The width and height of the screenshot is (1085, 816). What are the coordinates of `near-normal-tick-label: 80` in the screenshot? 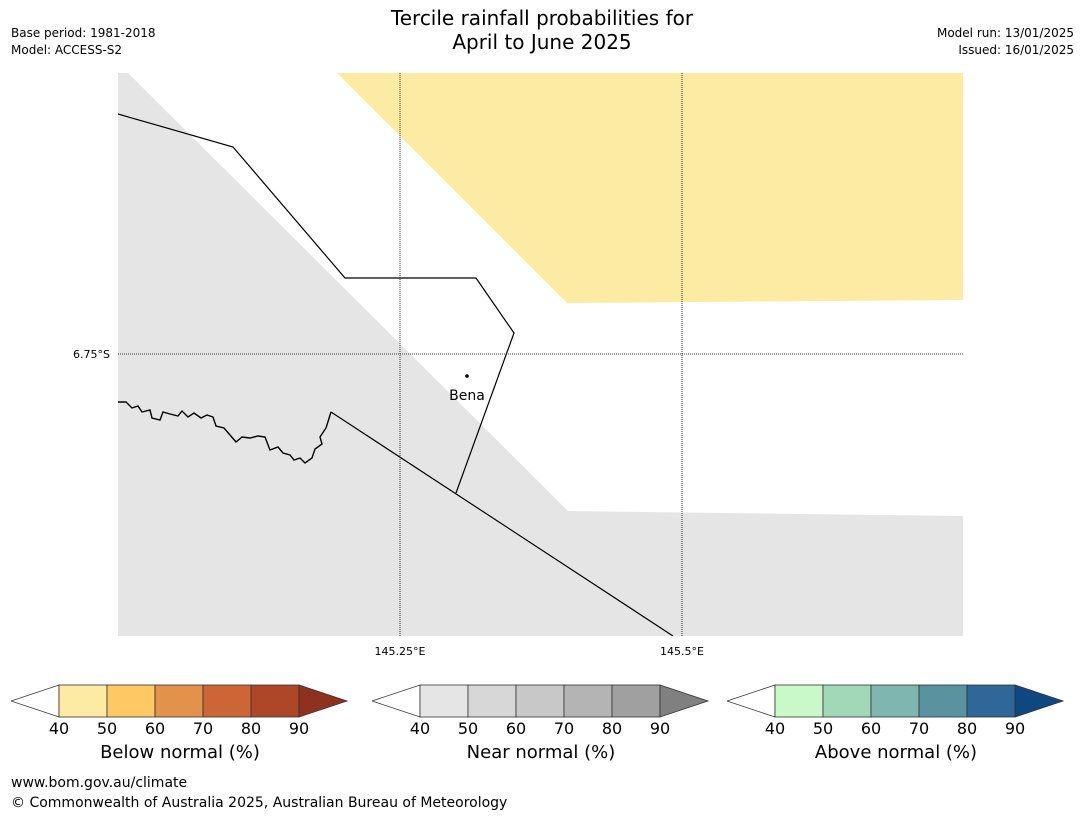 It's located at (612, 728).